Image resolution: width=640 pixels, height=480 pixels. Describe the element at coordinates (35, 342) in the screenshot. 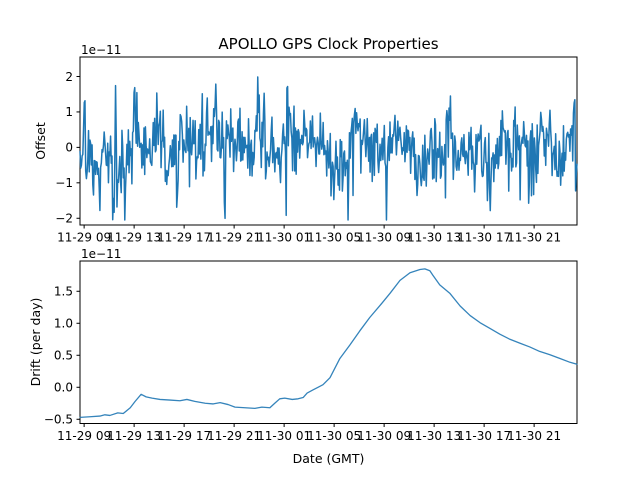

I see `bottom-ylabel: Drift (per day)` at that location.